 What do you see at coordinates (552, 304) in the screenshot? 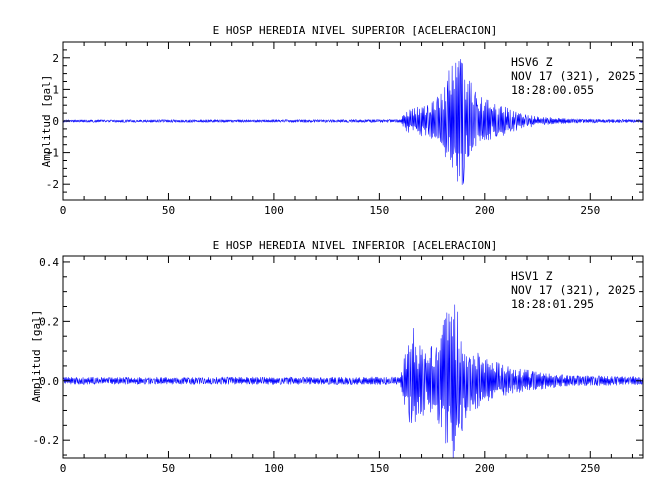
I see `station-time: 18:28:01.295` at bounding box center [552, 304].